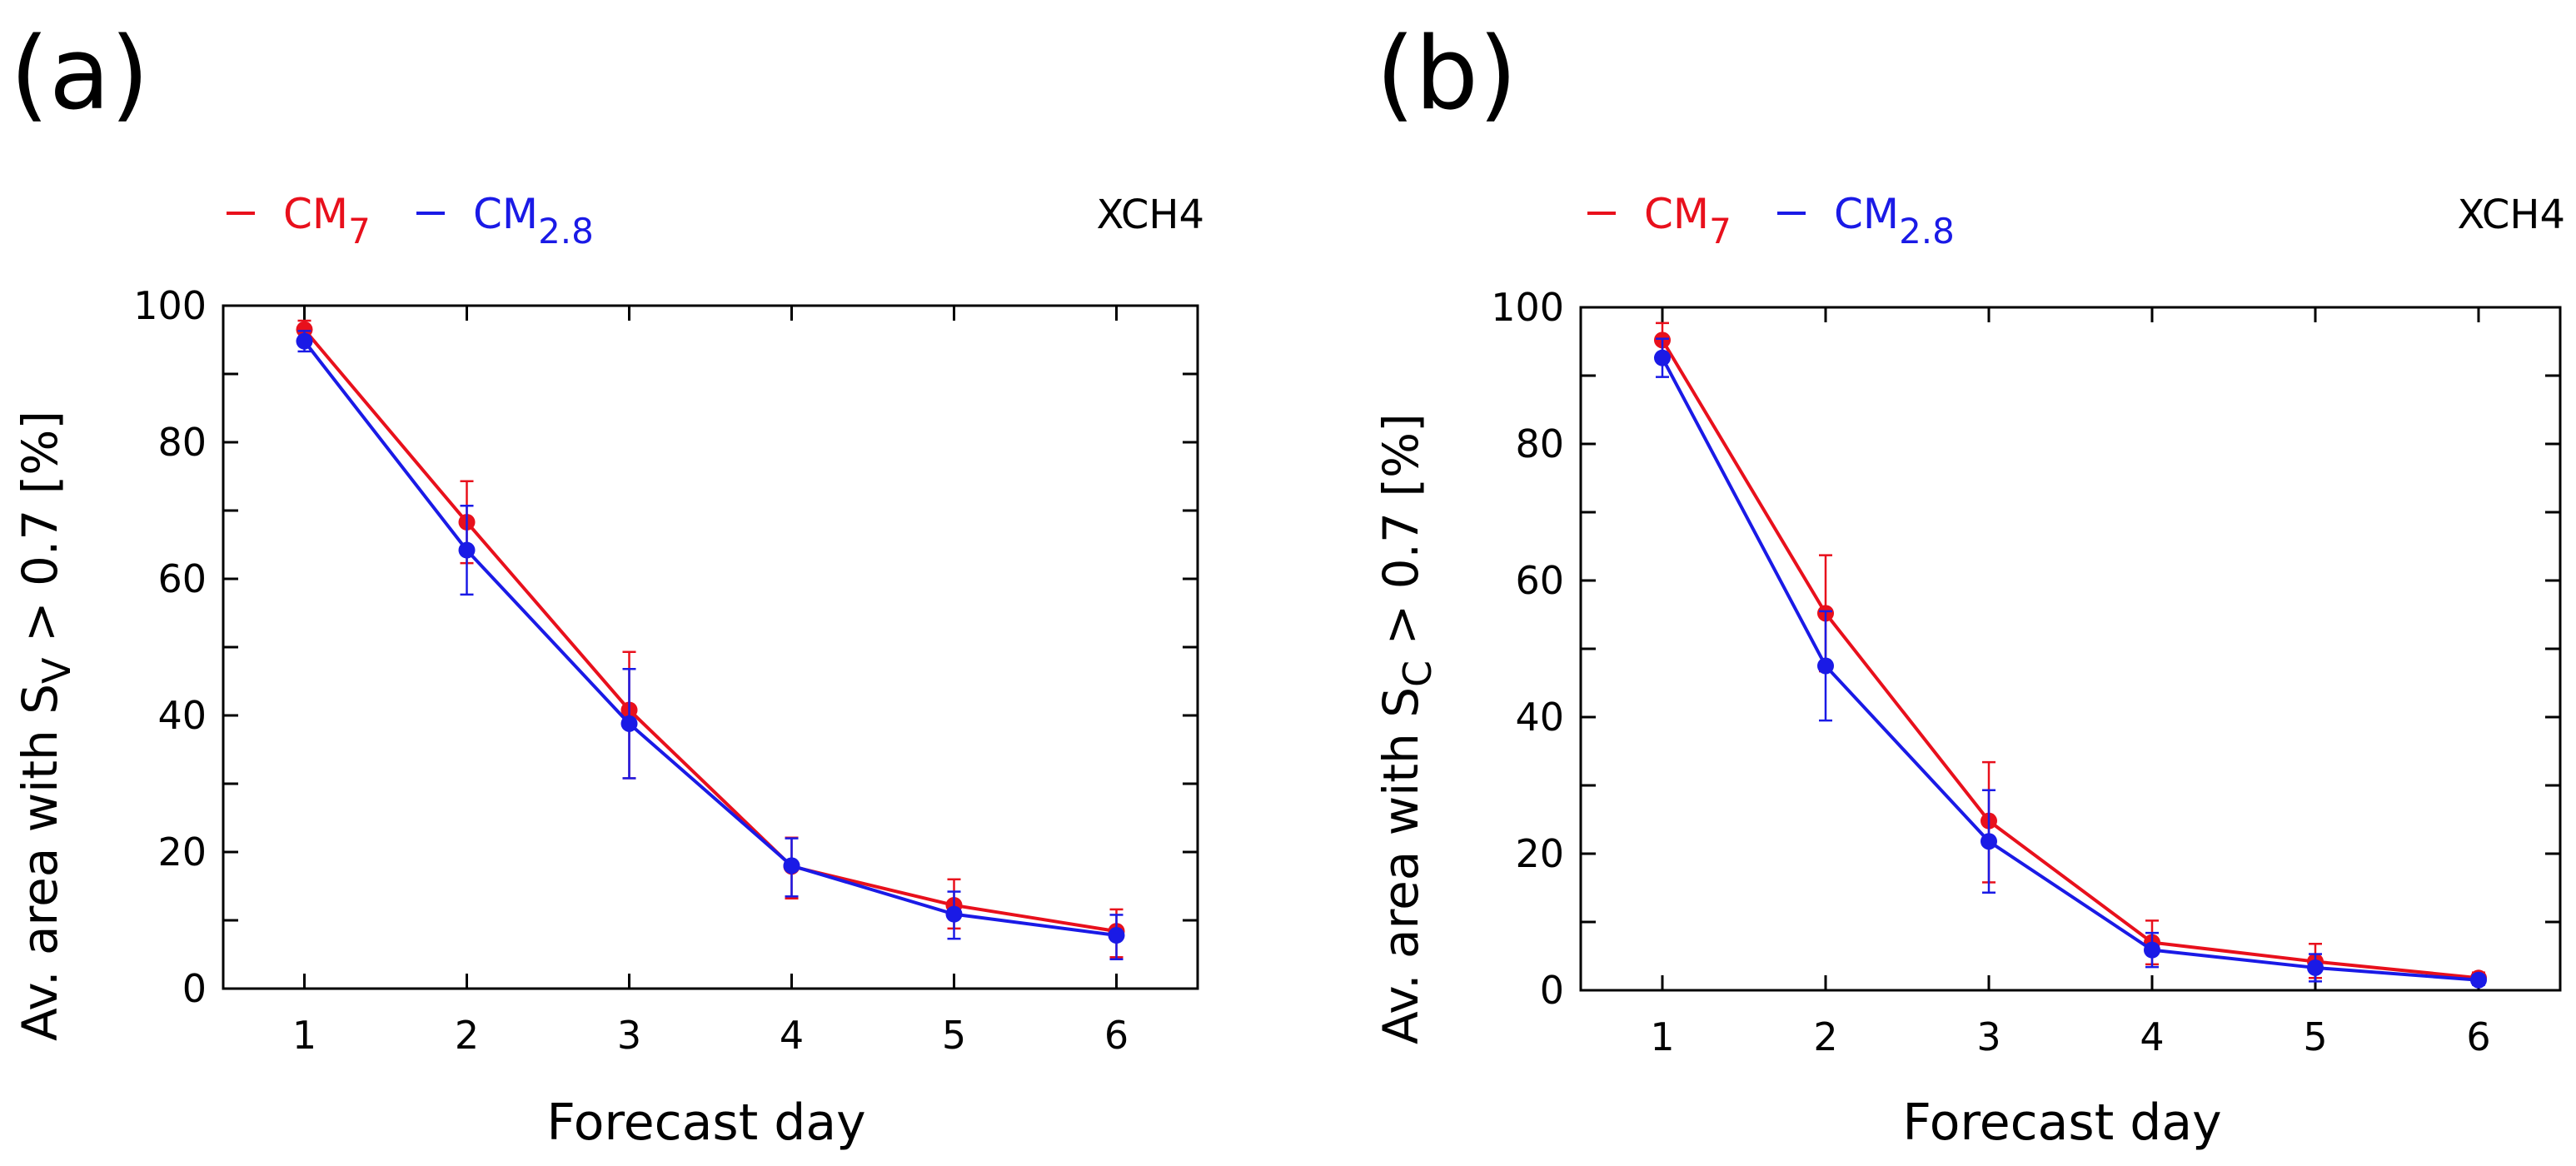 Image resolution: width=2576 pixels, height=1166 pixels. Describe the element at coordinates (1446, 74) in the screenshot. I see `panel-label: (b)` at that location.